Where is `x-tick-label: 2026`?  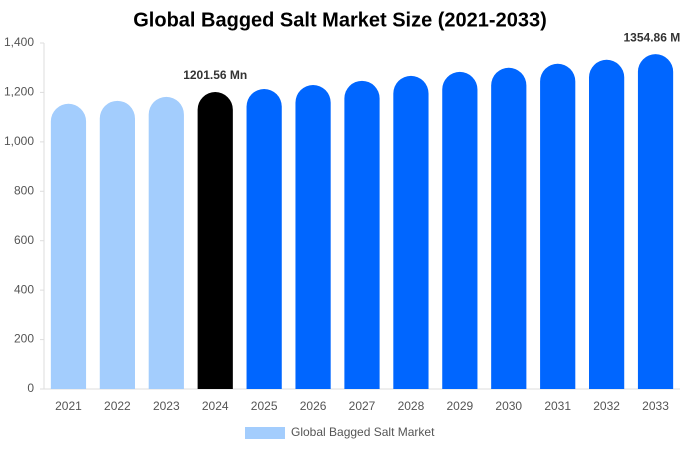
x-tick-label: 2026 is located at coordinates (313, 406).